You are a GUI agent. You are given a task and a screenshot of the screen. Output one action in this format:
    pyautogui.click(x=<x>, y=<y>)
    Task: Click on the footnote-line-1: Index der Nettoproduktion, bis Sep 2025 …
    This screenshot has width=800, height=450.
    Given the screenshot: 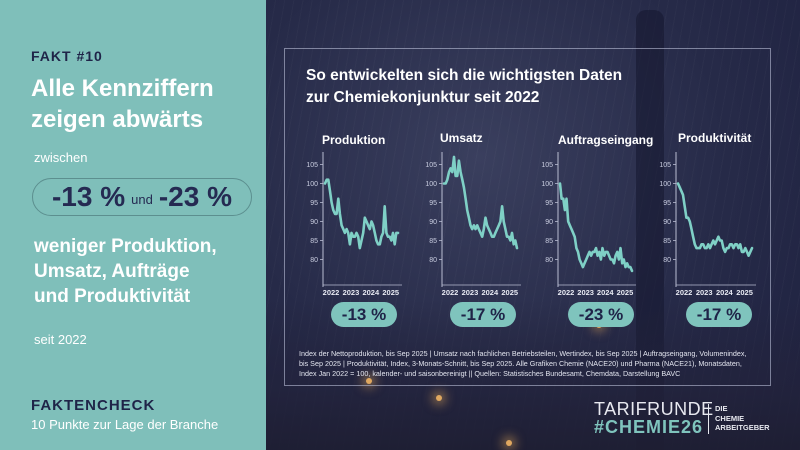 What is the action you would take?
    pyautogui.click(x=523, y=353)
    